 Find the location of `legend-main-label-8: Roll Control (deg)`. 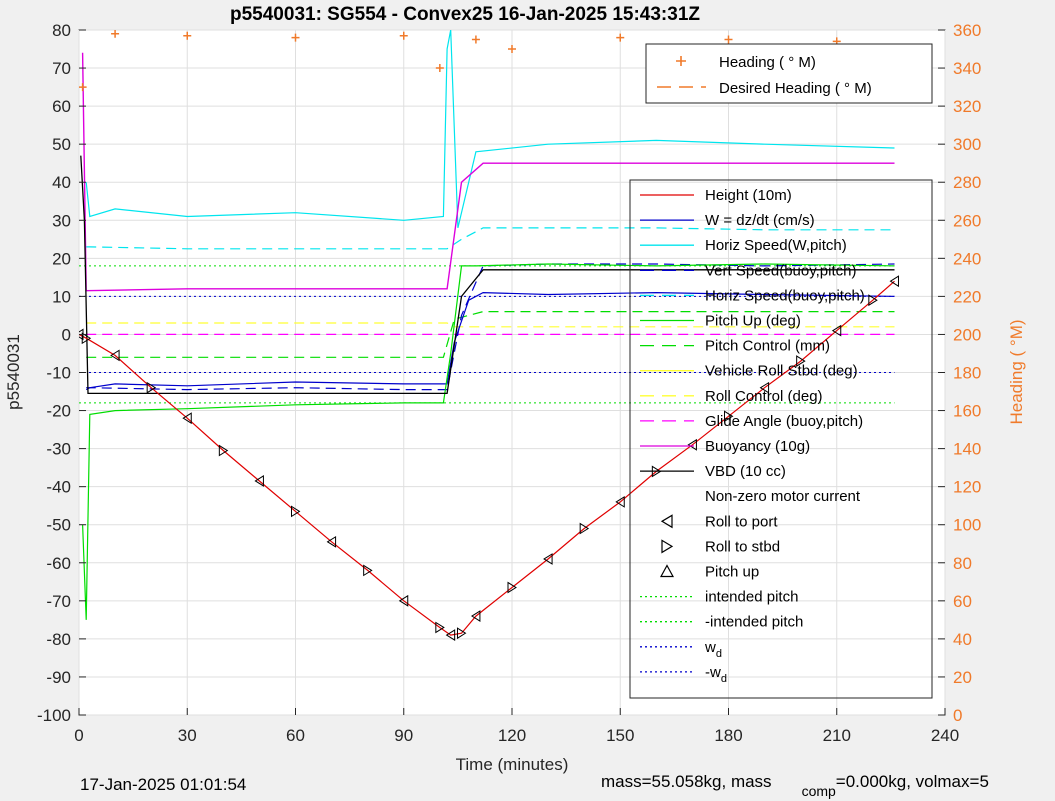

legend-main-label-8: Roll Control (deg) is located at coordinates (764, 396).